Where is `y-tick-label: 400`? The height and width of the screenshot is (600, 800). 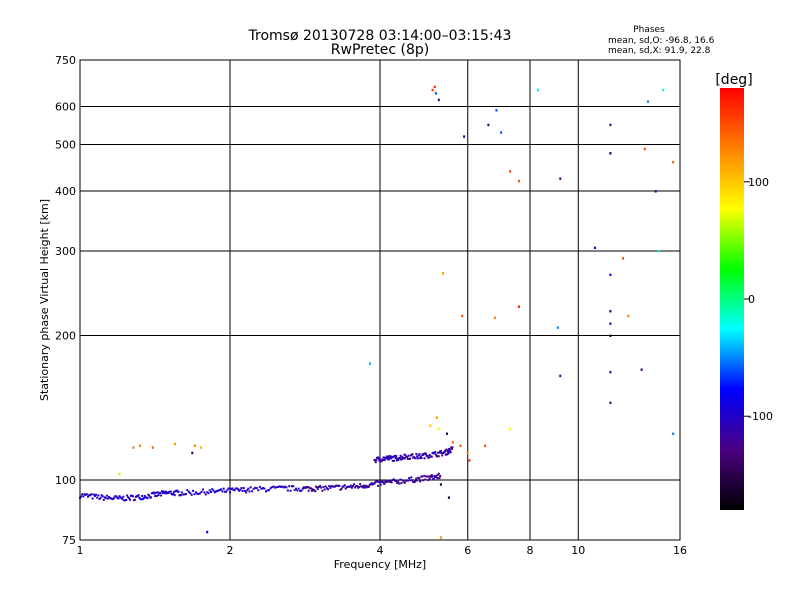 y-tick-label: 400 is located at coordinates (65, 191).